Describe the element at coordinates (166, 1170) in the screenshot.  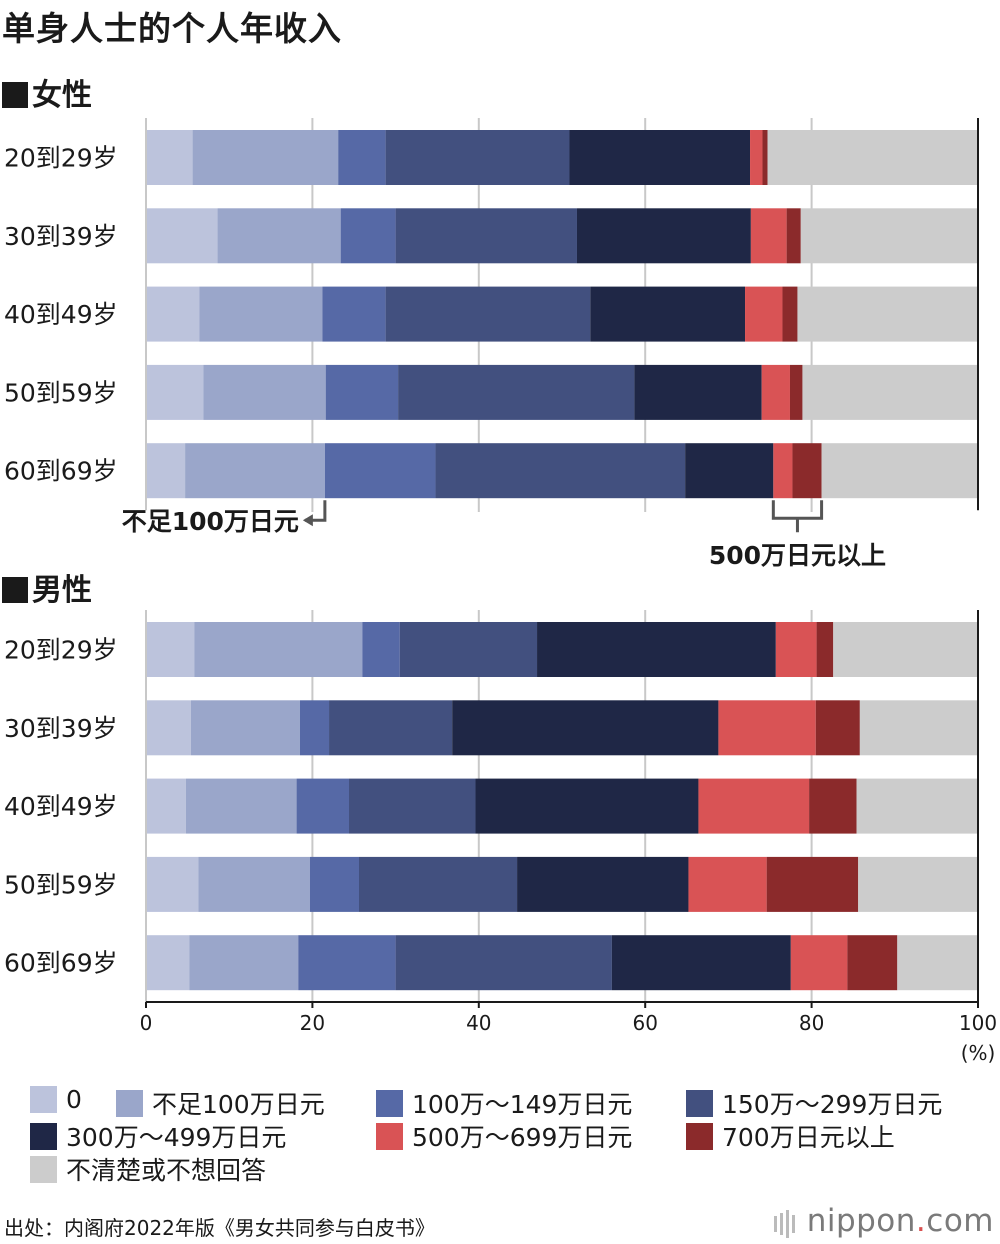
I see `legend-label: 不清楚或不想回答` at that location.